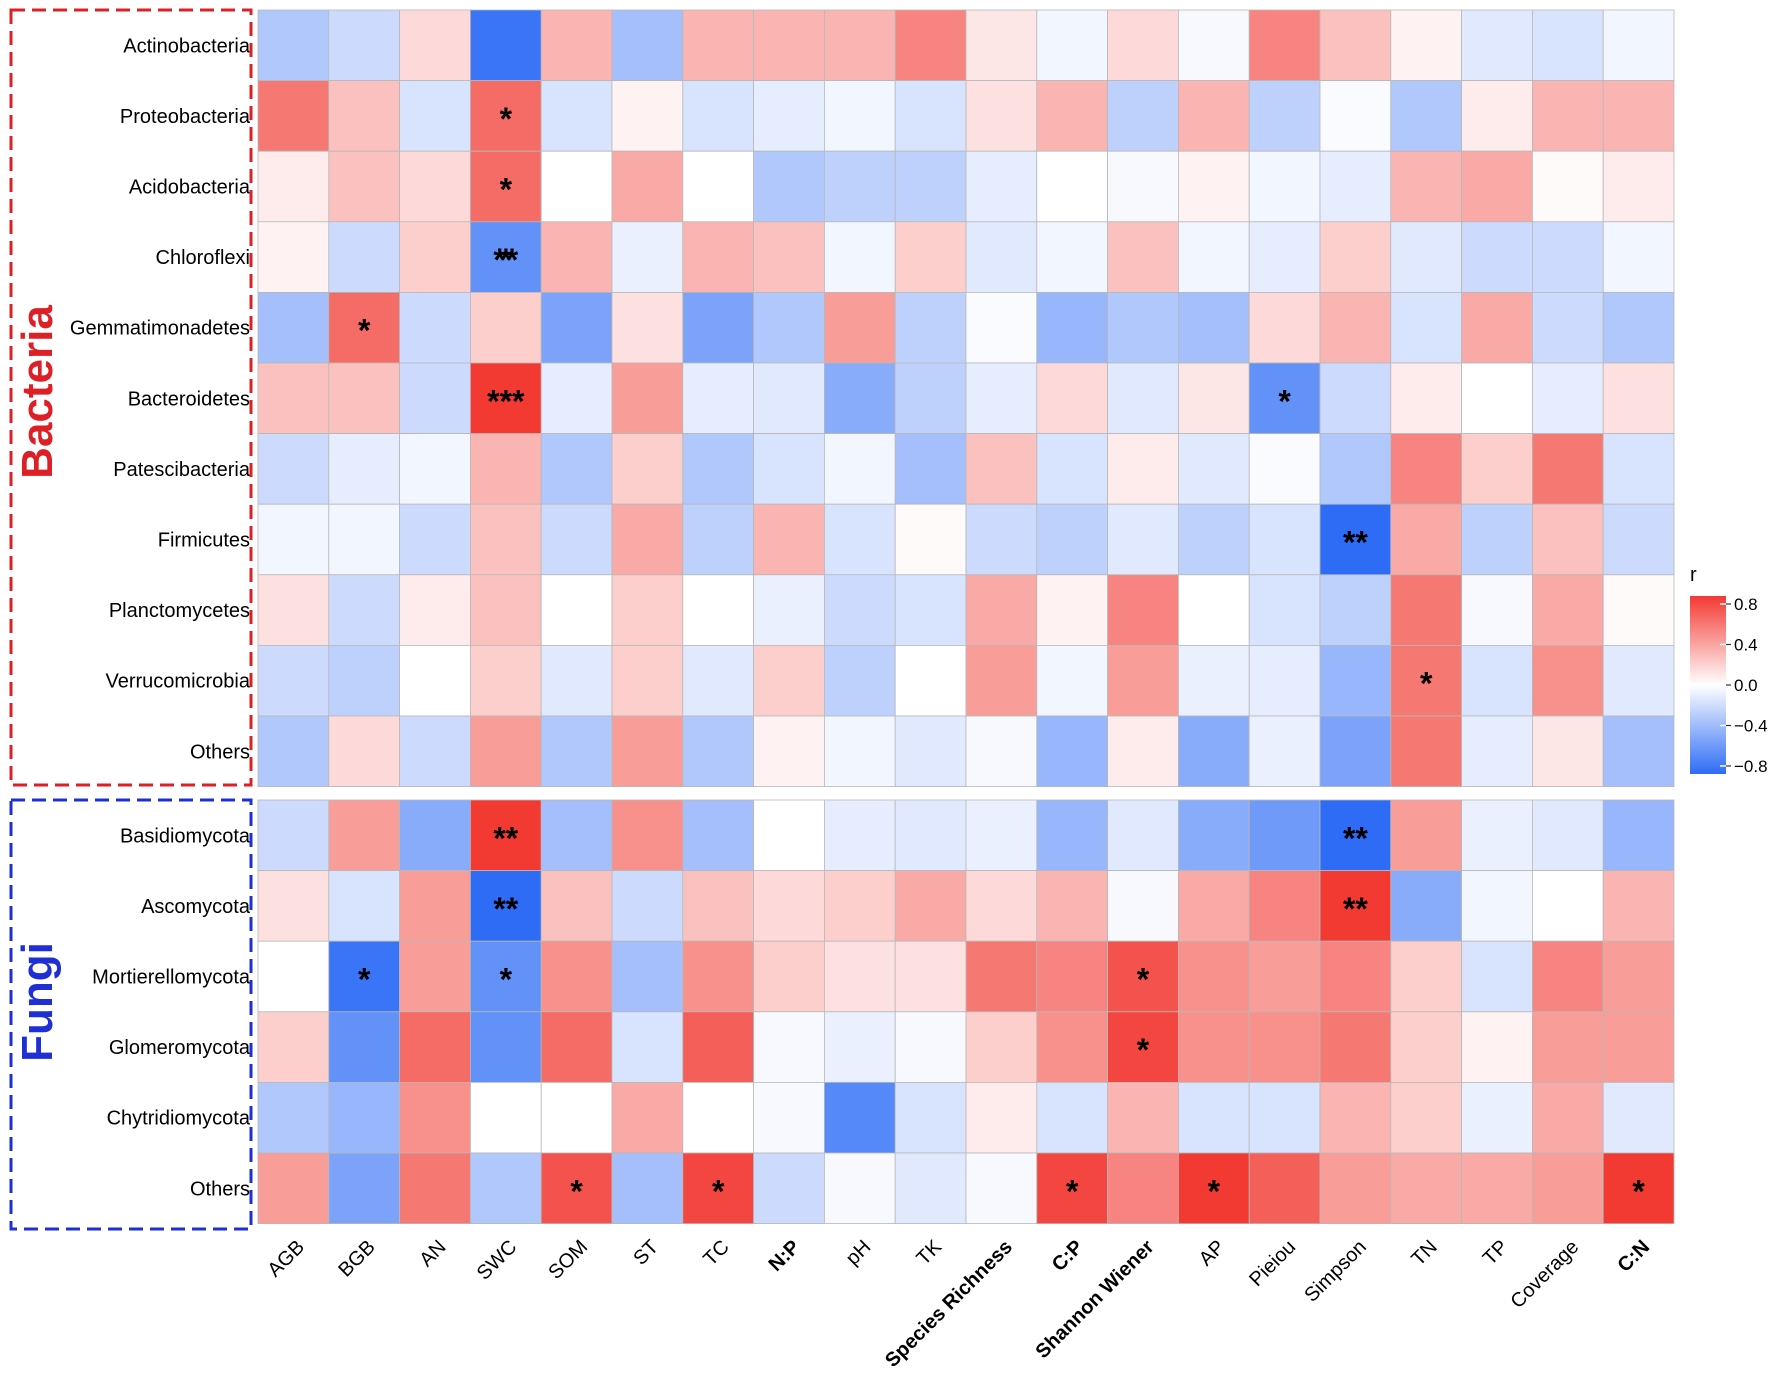 The height and width of the screenshot is (1390, 1772). Describe the element at coordinates (1746, 685) in the screenshot. I see `colorbar-tick-label: 0.0` at that location.